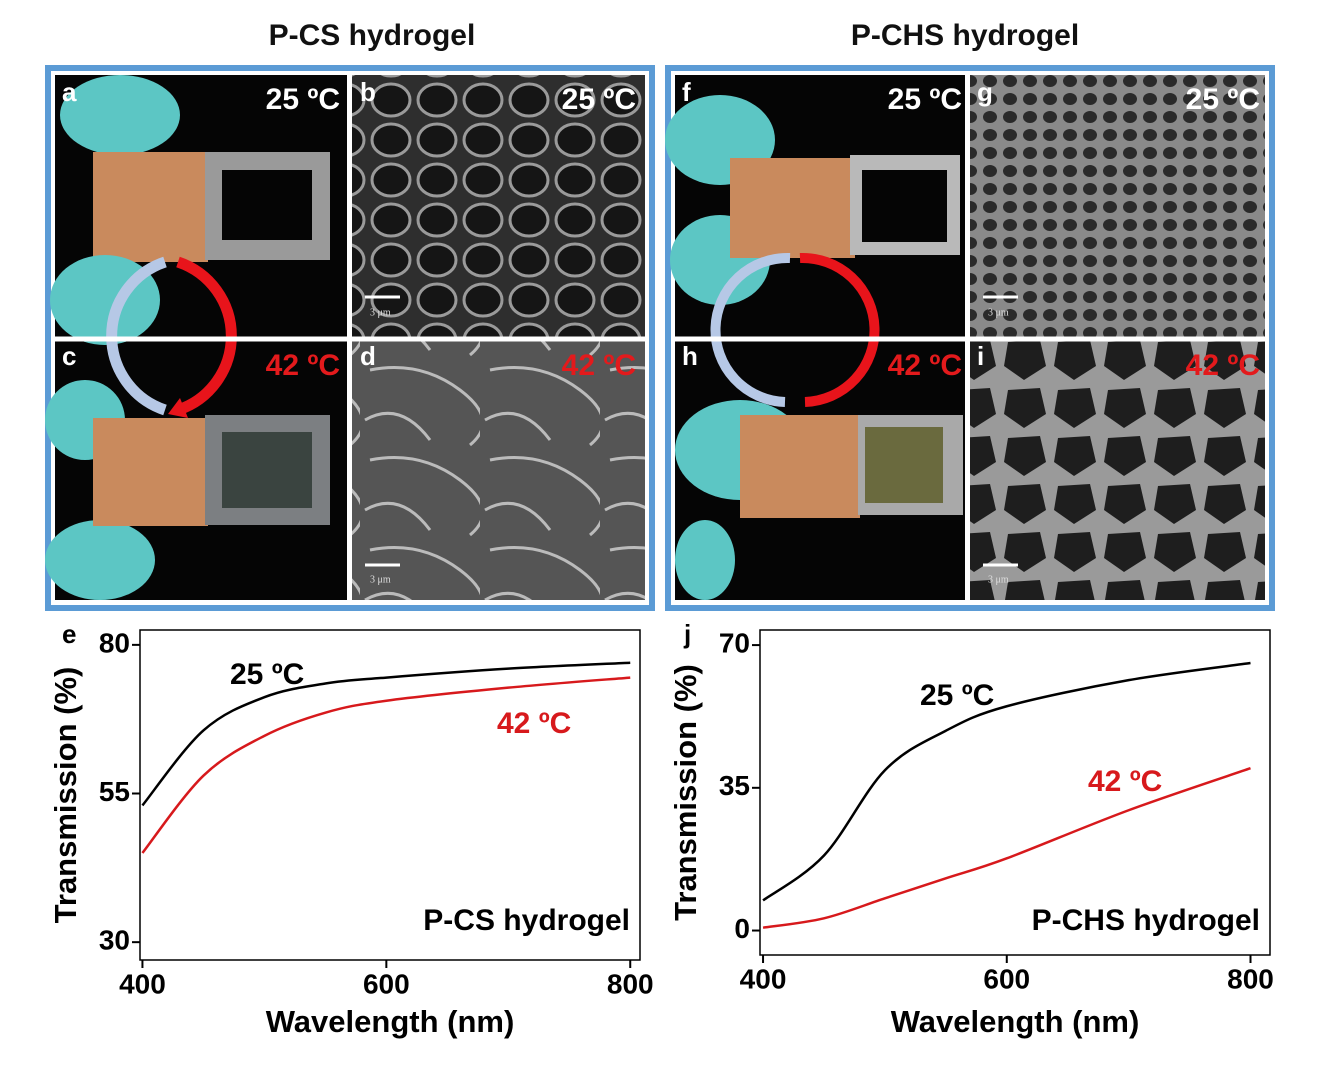 This screenshot has height=1076, width=1322. Describe the element at coordinates (985, 92) in the screenshot. I see `panel-letter: g` at that location.